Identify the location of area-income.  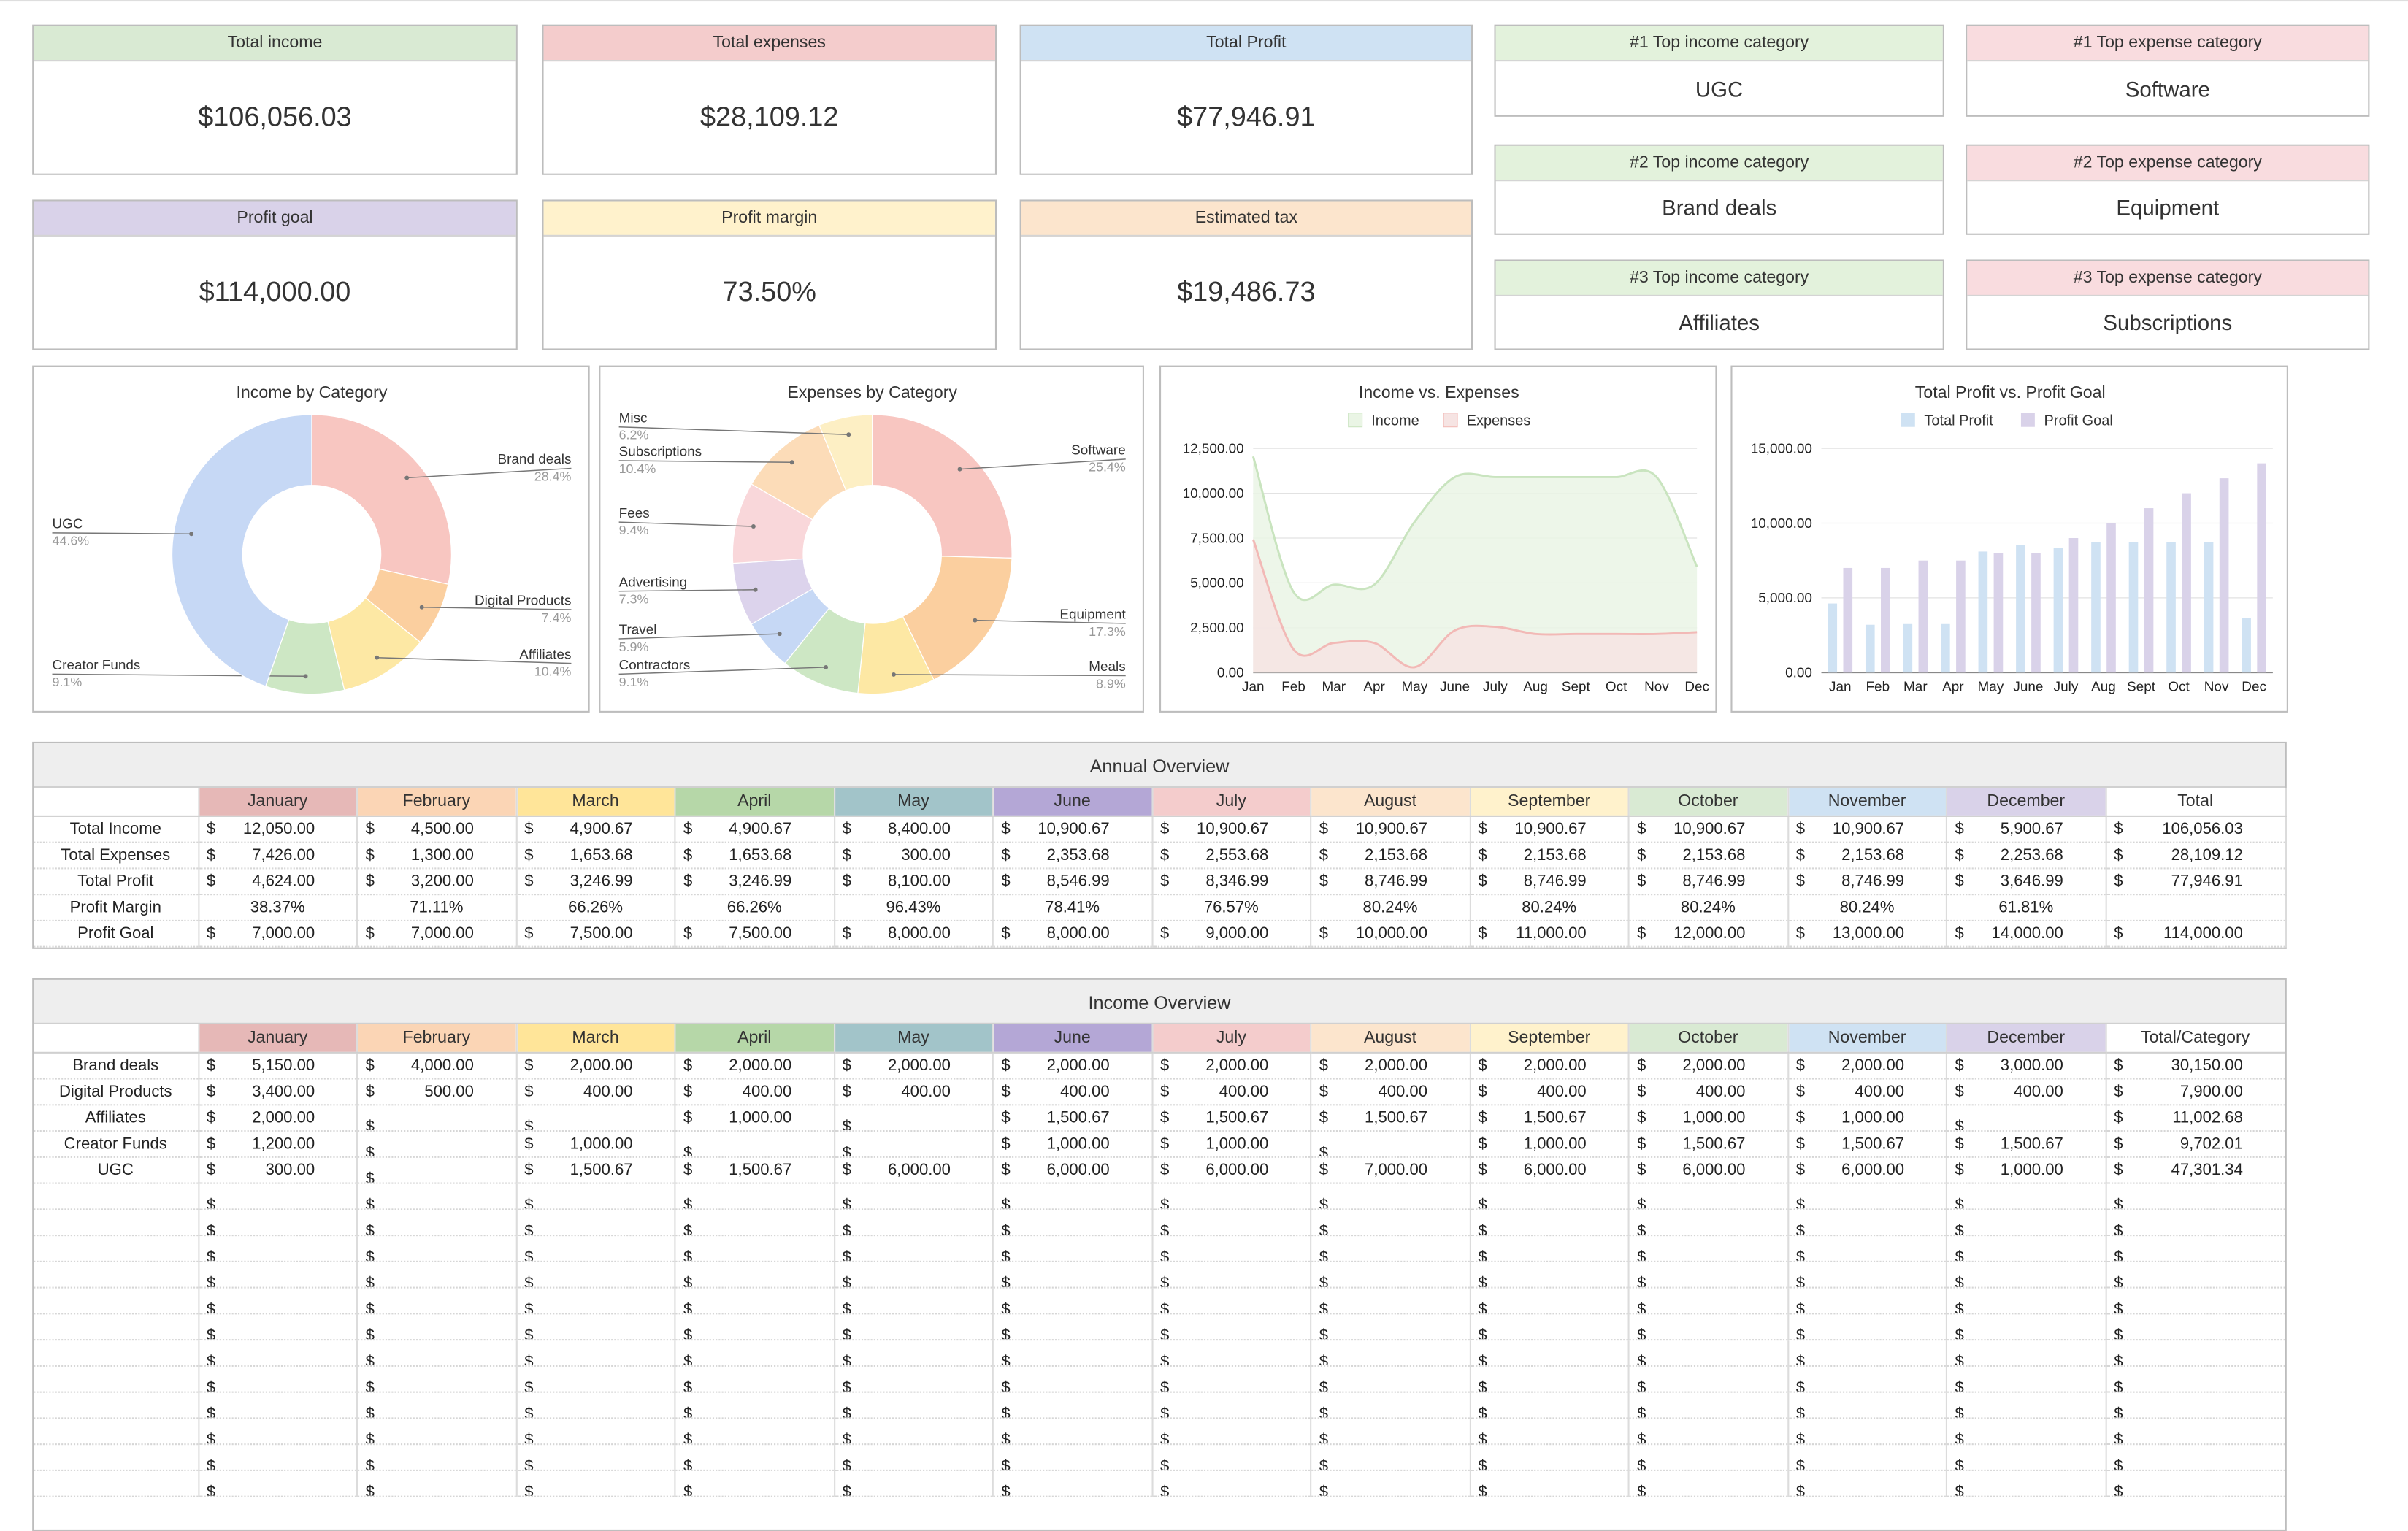
(1475, 564).